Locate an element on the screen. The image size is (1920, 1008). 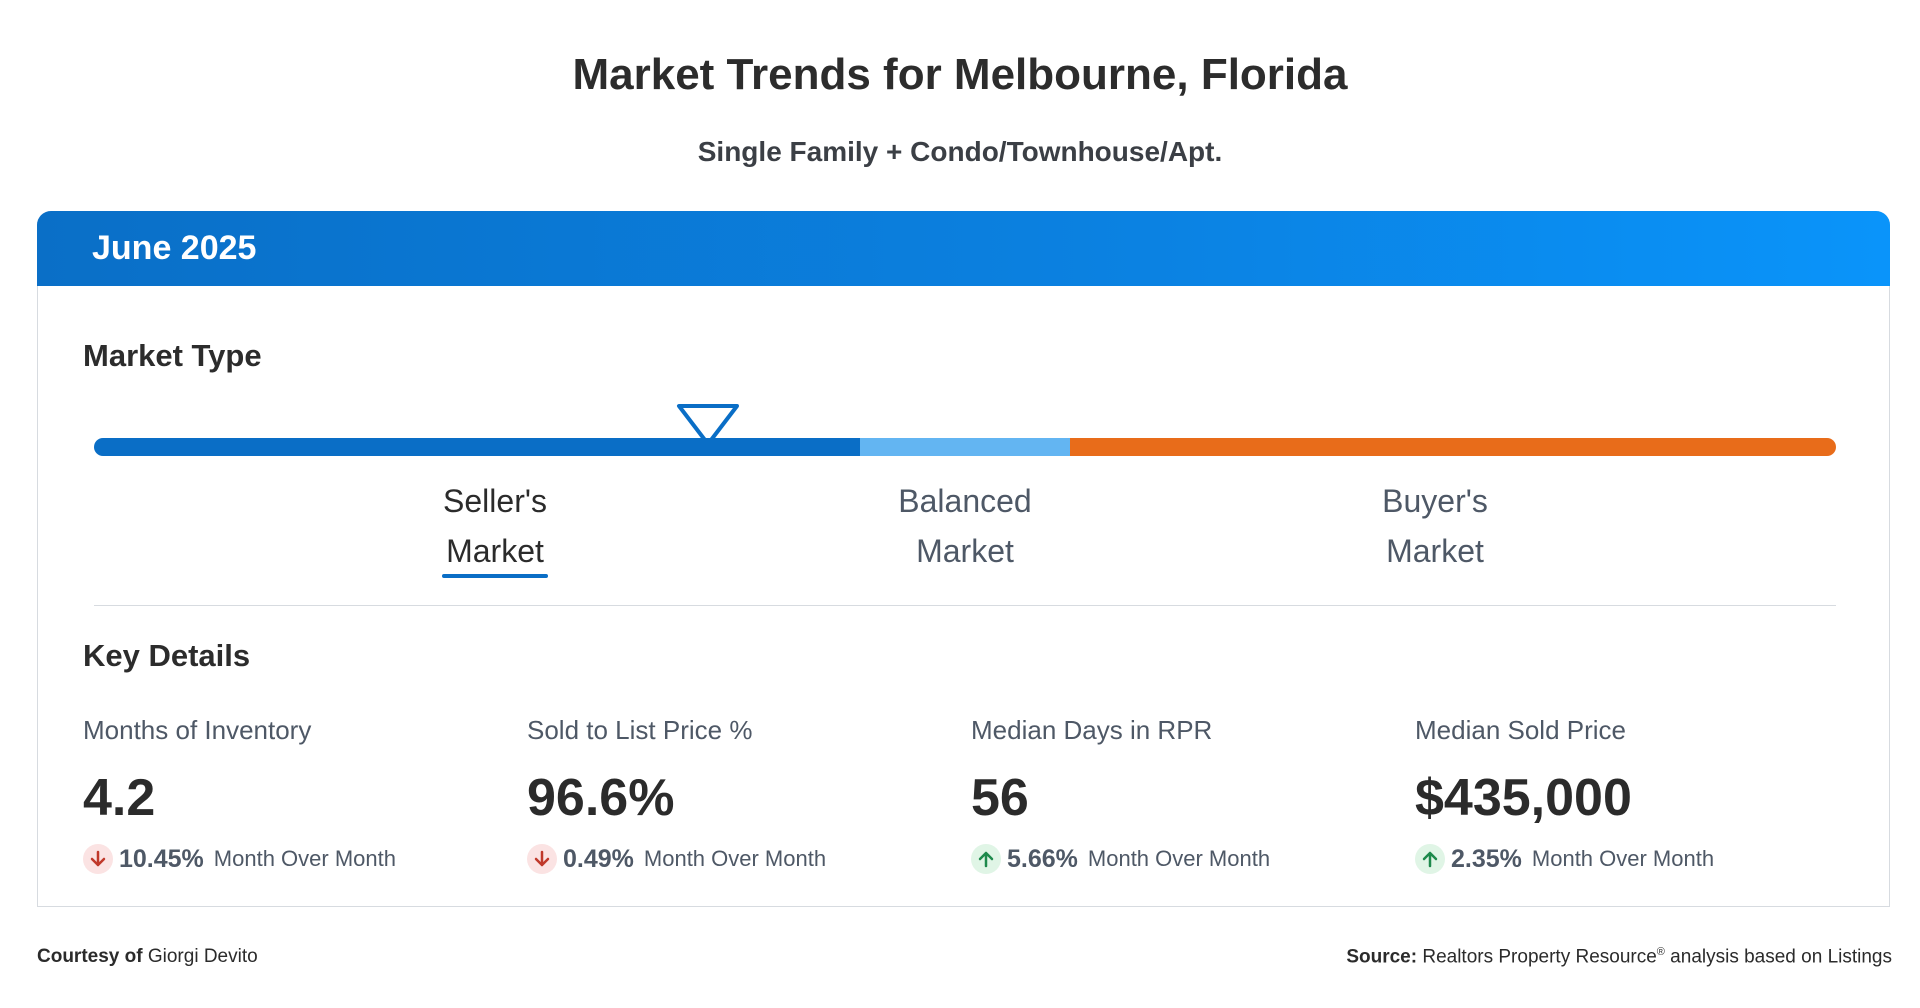
metric-label: Sold to List Price % is located at coordinates (640, 730).